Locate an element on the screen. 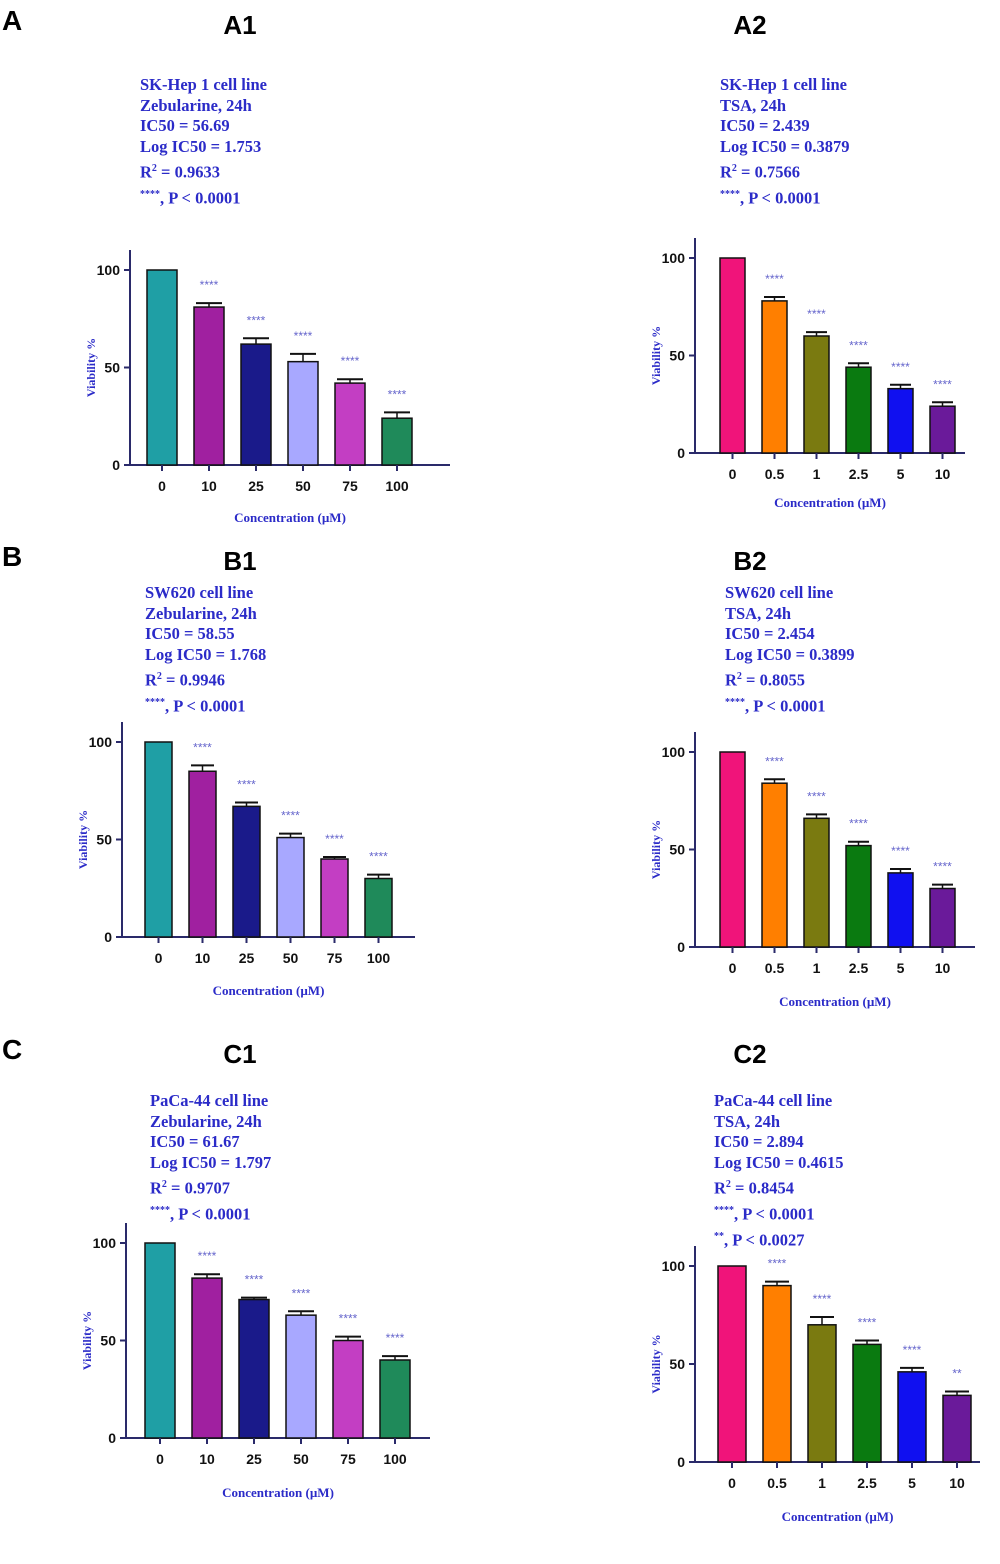 This screenshot has height=1564, width=1000. panel-title: A1 is located at coordinates (240, 25).